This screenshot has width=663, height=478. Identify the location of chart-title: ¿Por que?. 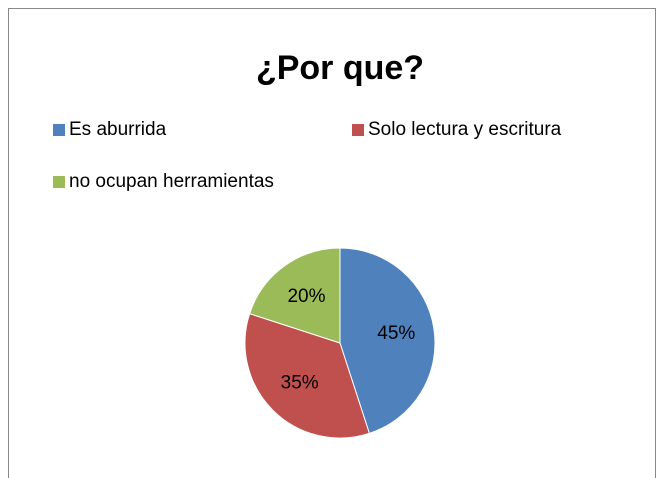
(340, 68).